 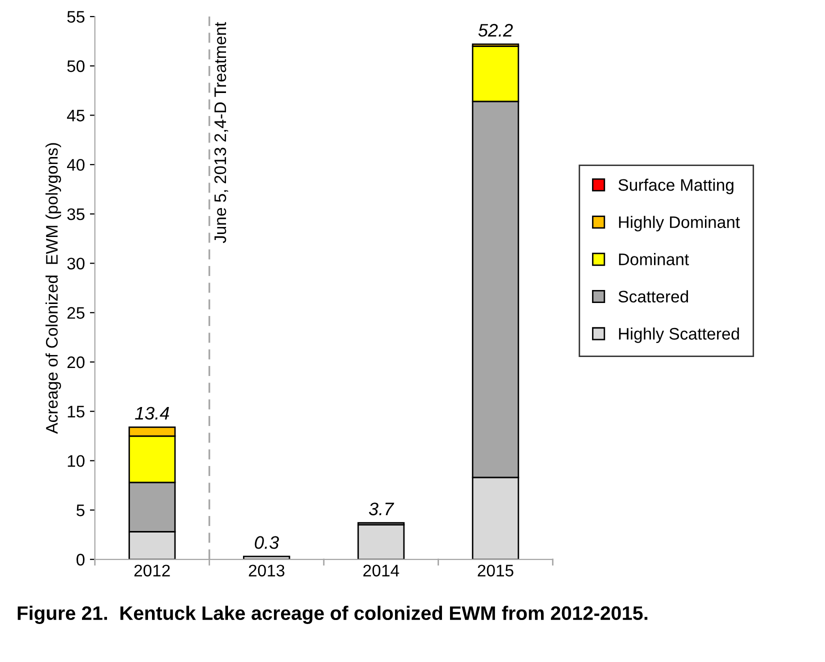 What do you see at coordinates (333, 615) in the screenshot?
I see `caption: Figure 21. Kentuck Lake acreage of colonized EWM from 2012-2015.` at bounding box center [333, 615].